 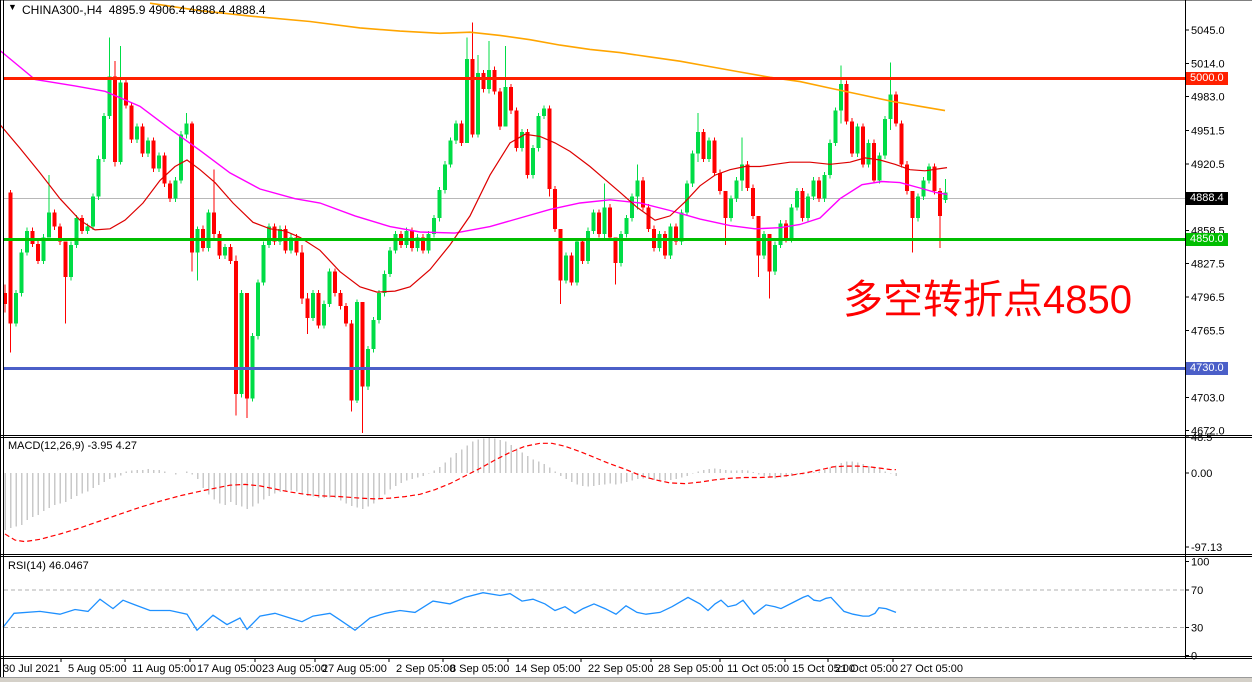 What do you see at coordinates (1208, 132) in the screenshot?
I see `price-axis-label: 4951.5` at bounding box center [1208, 132].